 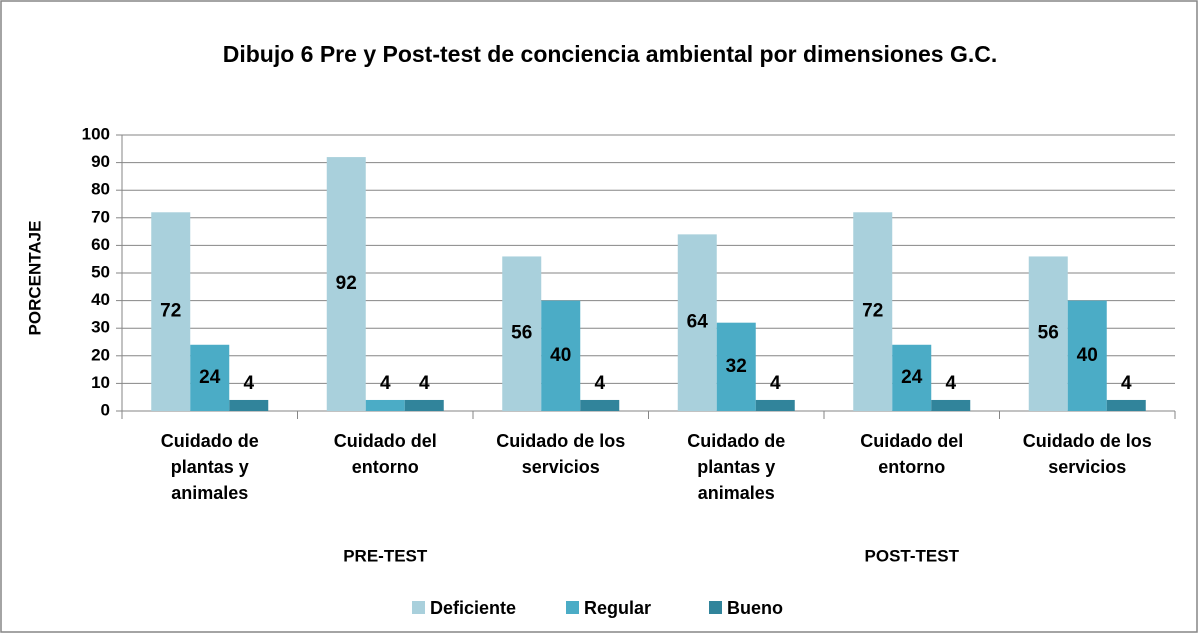 I want to click on y-tick-label: 100, so click(x=96, y=133).